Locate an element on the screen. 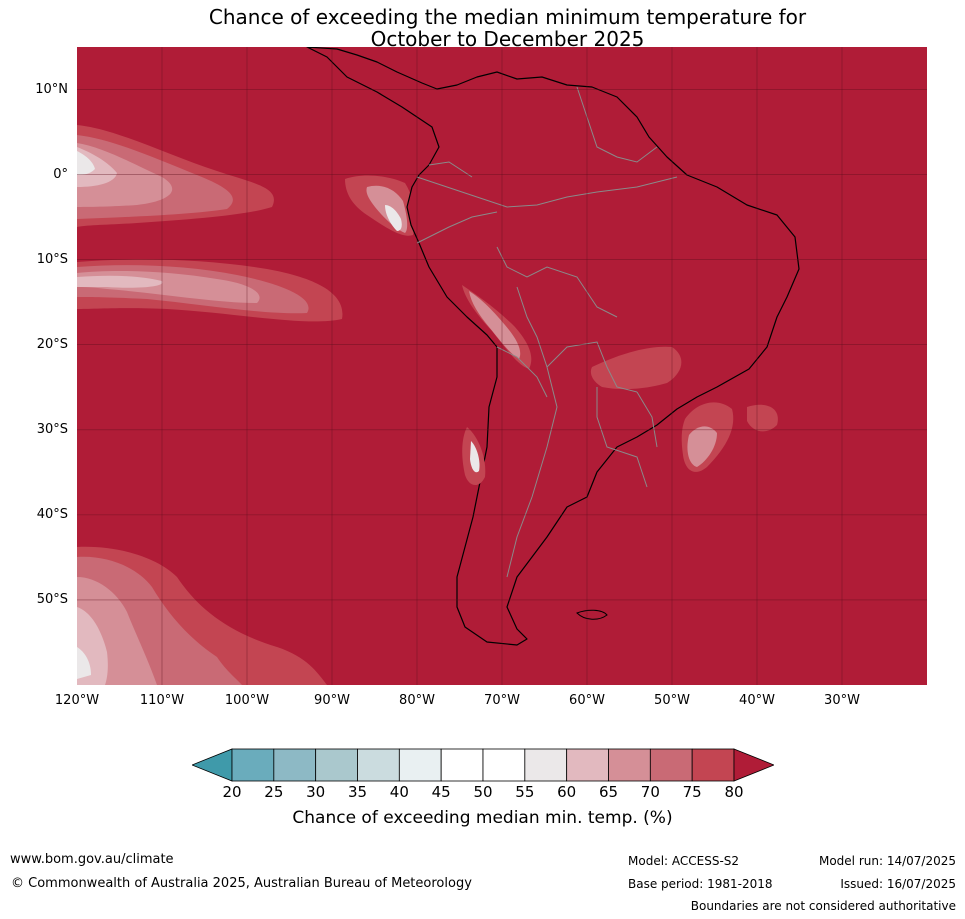 The height and width of the screenshot is (919, 965). latitude-label: 40°S is located at coordinates (52, 514).